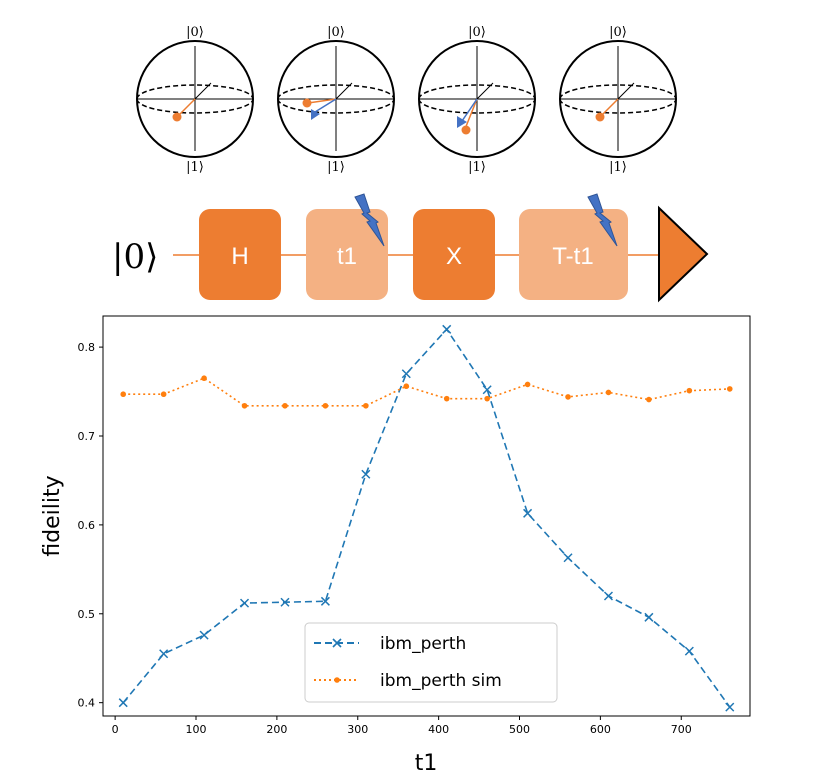 The height and width of the screenshot is (783, 839). What do you see at coordinates (87, 703) in the screenshot?
I see `y-tick-label: 0.4` at bounding box center [87, 703].